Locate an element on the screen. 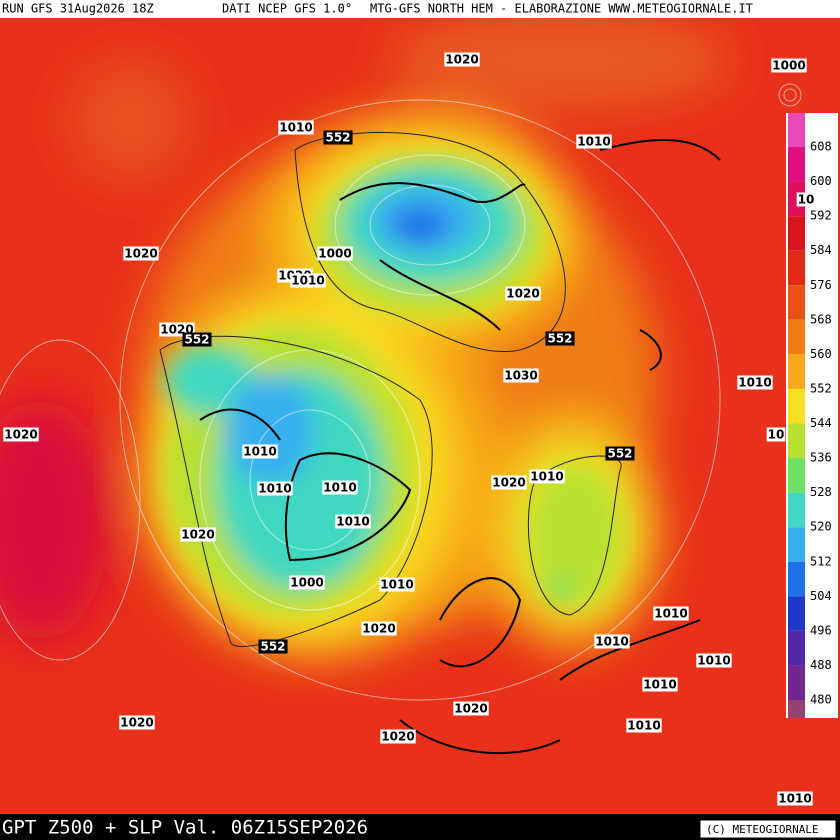 The height and width of the screenshot is (840, 840). slp-label: 1030 is located at coordinates (520, 376).